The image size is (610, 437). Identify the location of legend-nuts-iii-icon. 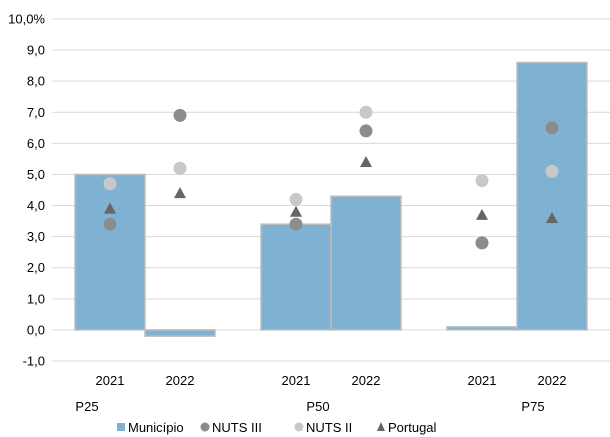
(205, 427).